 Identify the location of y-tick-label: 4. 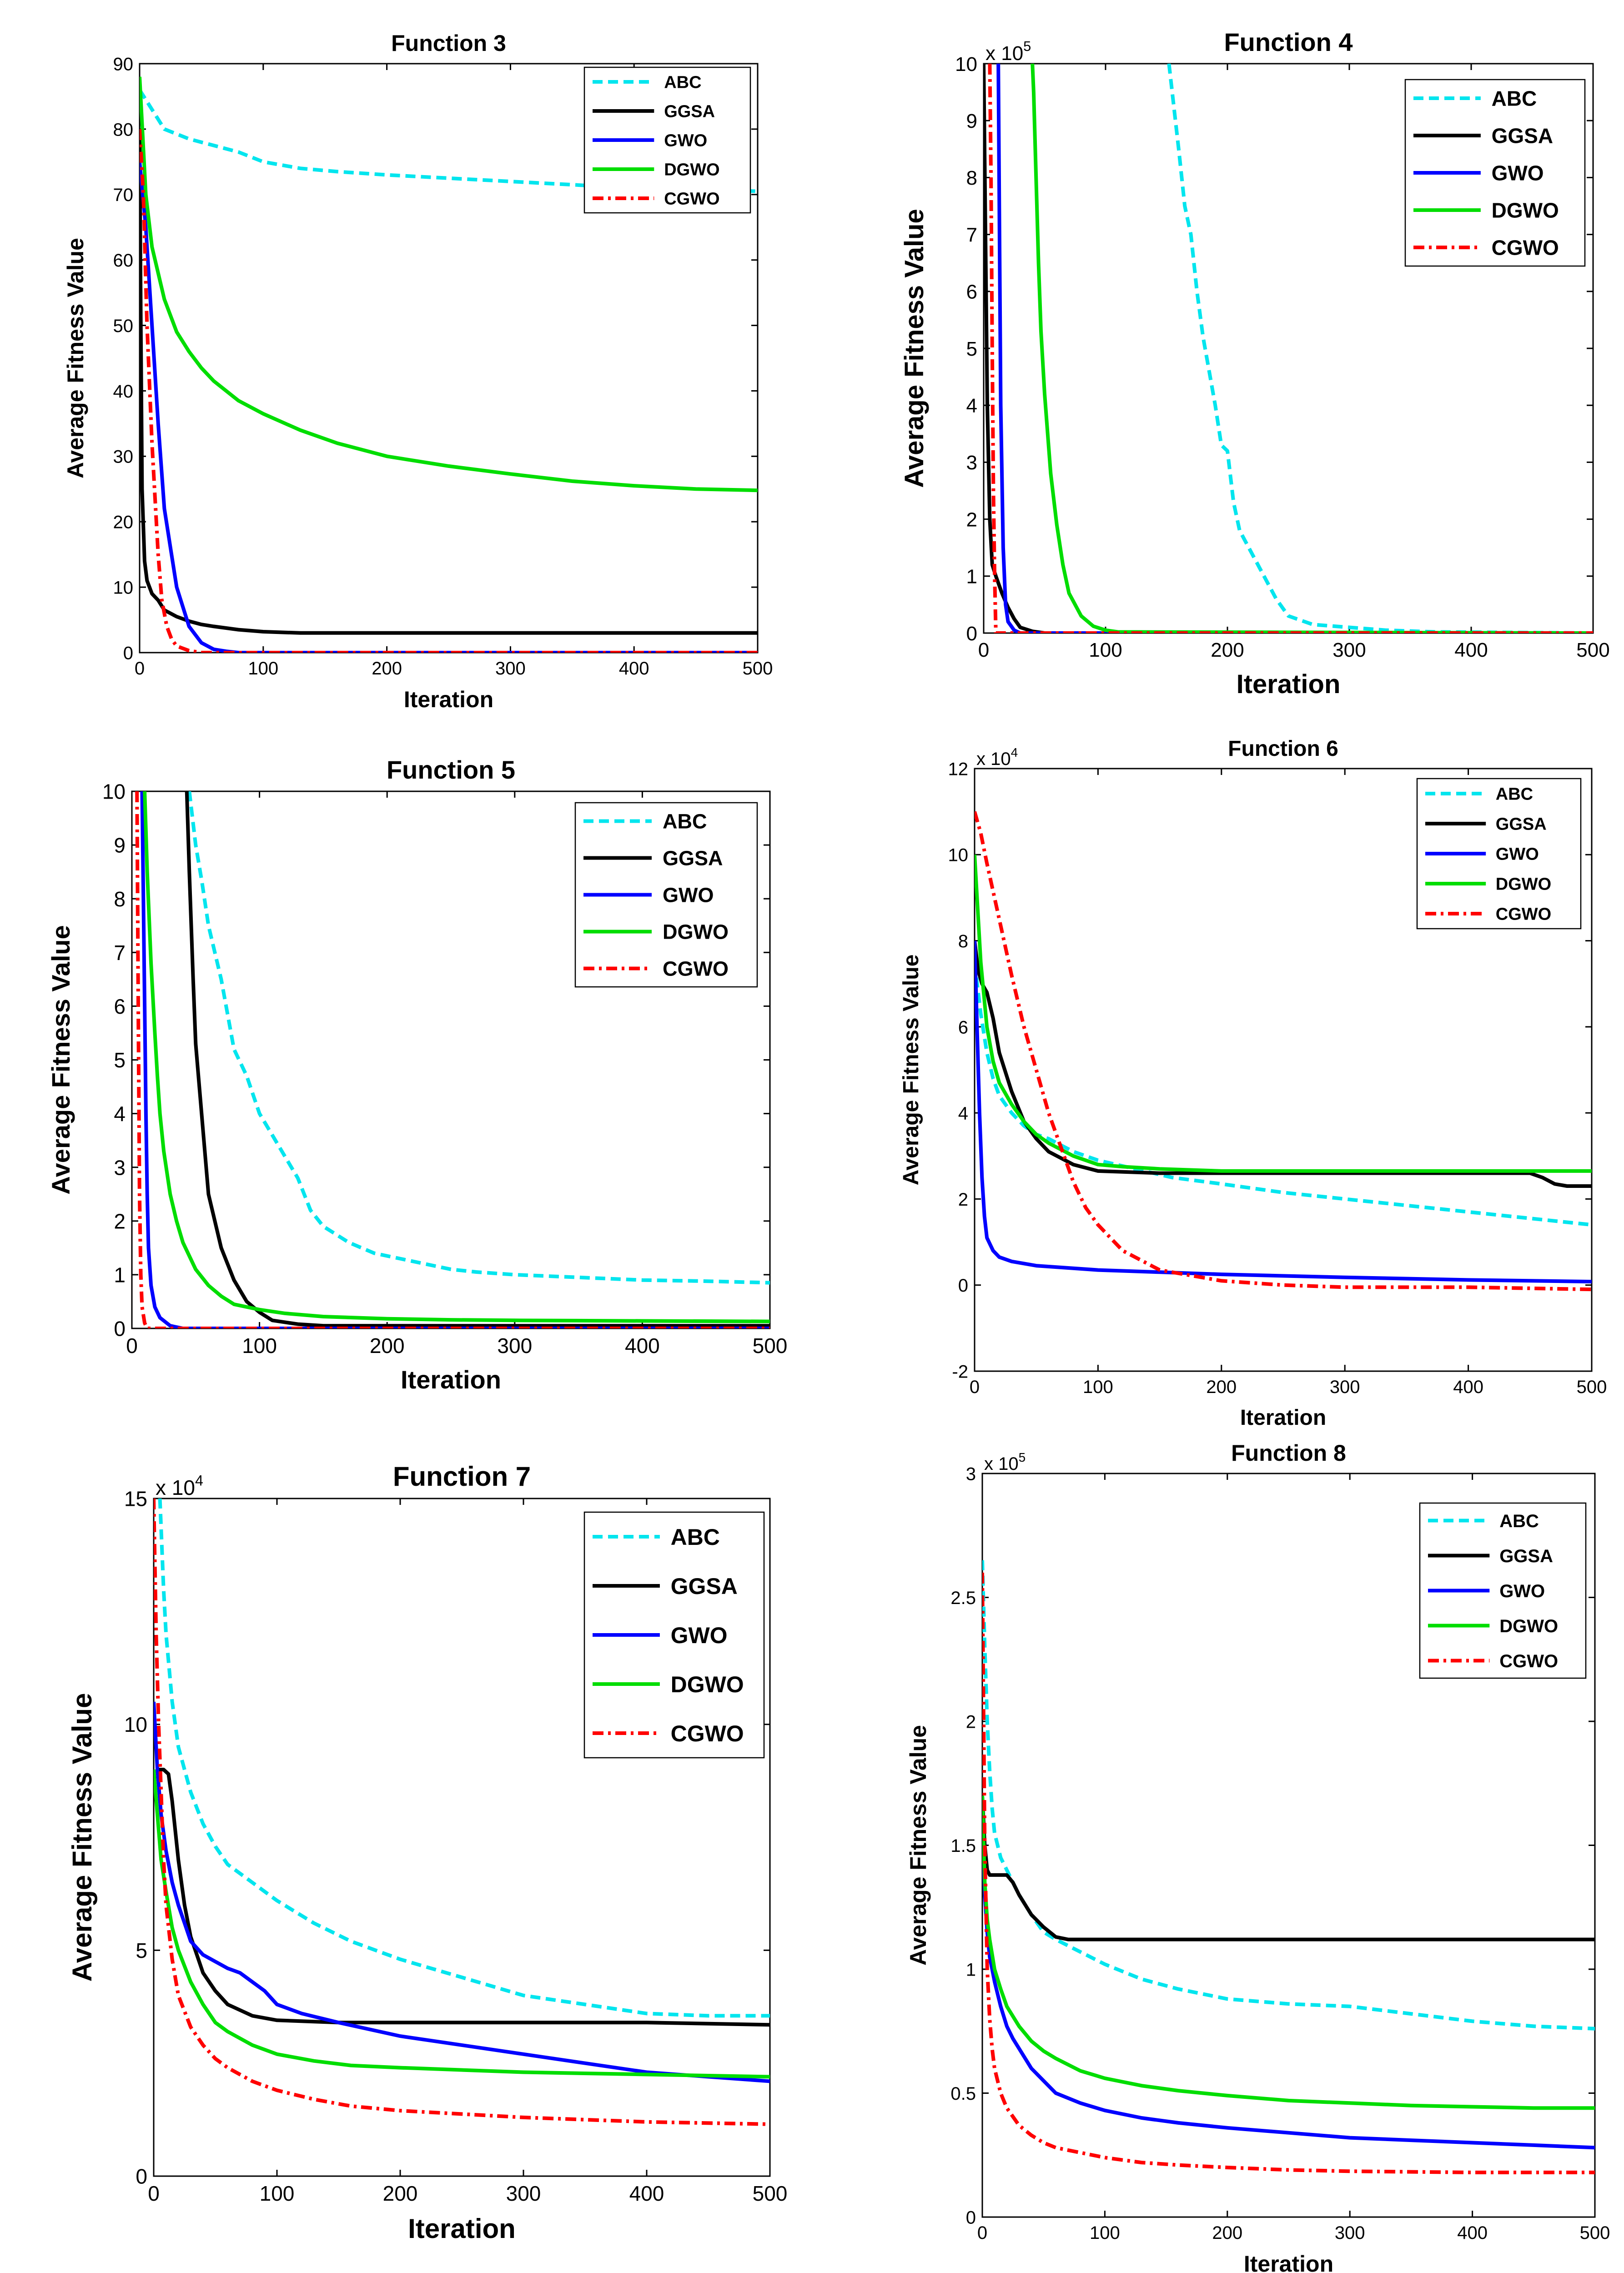
(963, 1114).